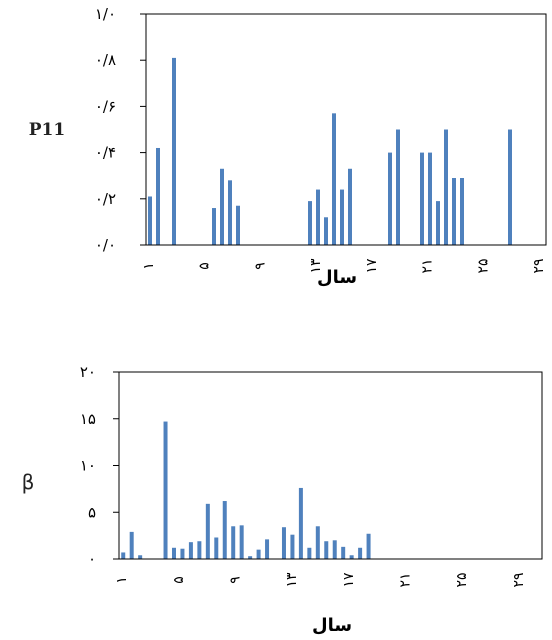 The width and height of the screenshot is (552, 640). Describe the element at coordinates (320, 580) in the screenshot. I see `beta-x-ticks: ۱ ۵ ۹ ۱۳ ۱۷ ۲۱ ۲۵ ۲۹` at that location.